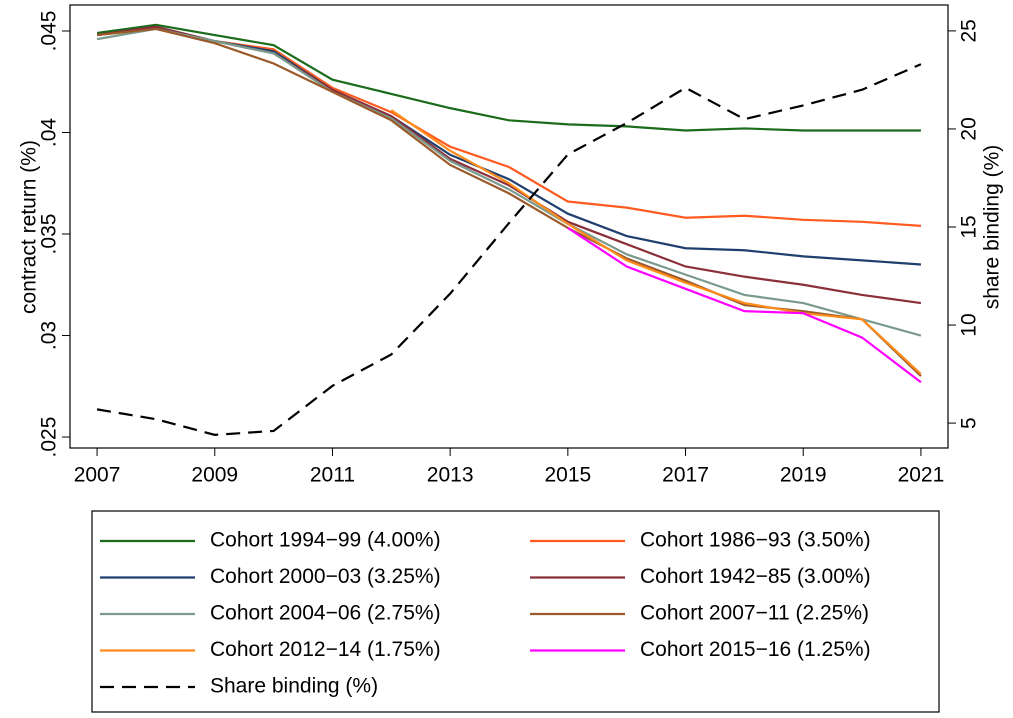 This screenshot has width=1013, height=718. What do you see at coordinates (49, 234) in the screenshot?
I see `y-tick-label: .035` at bounding box center [49, 234].